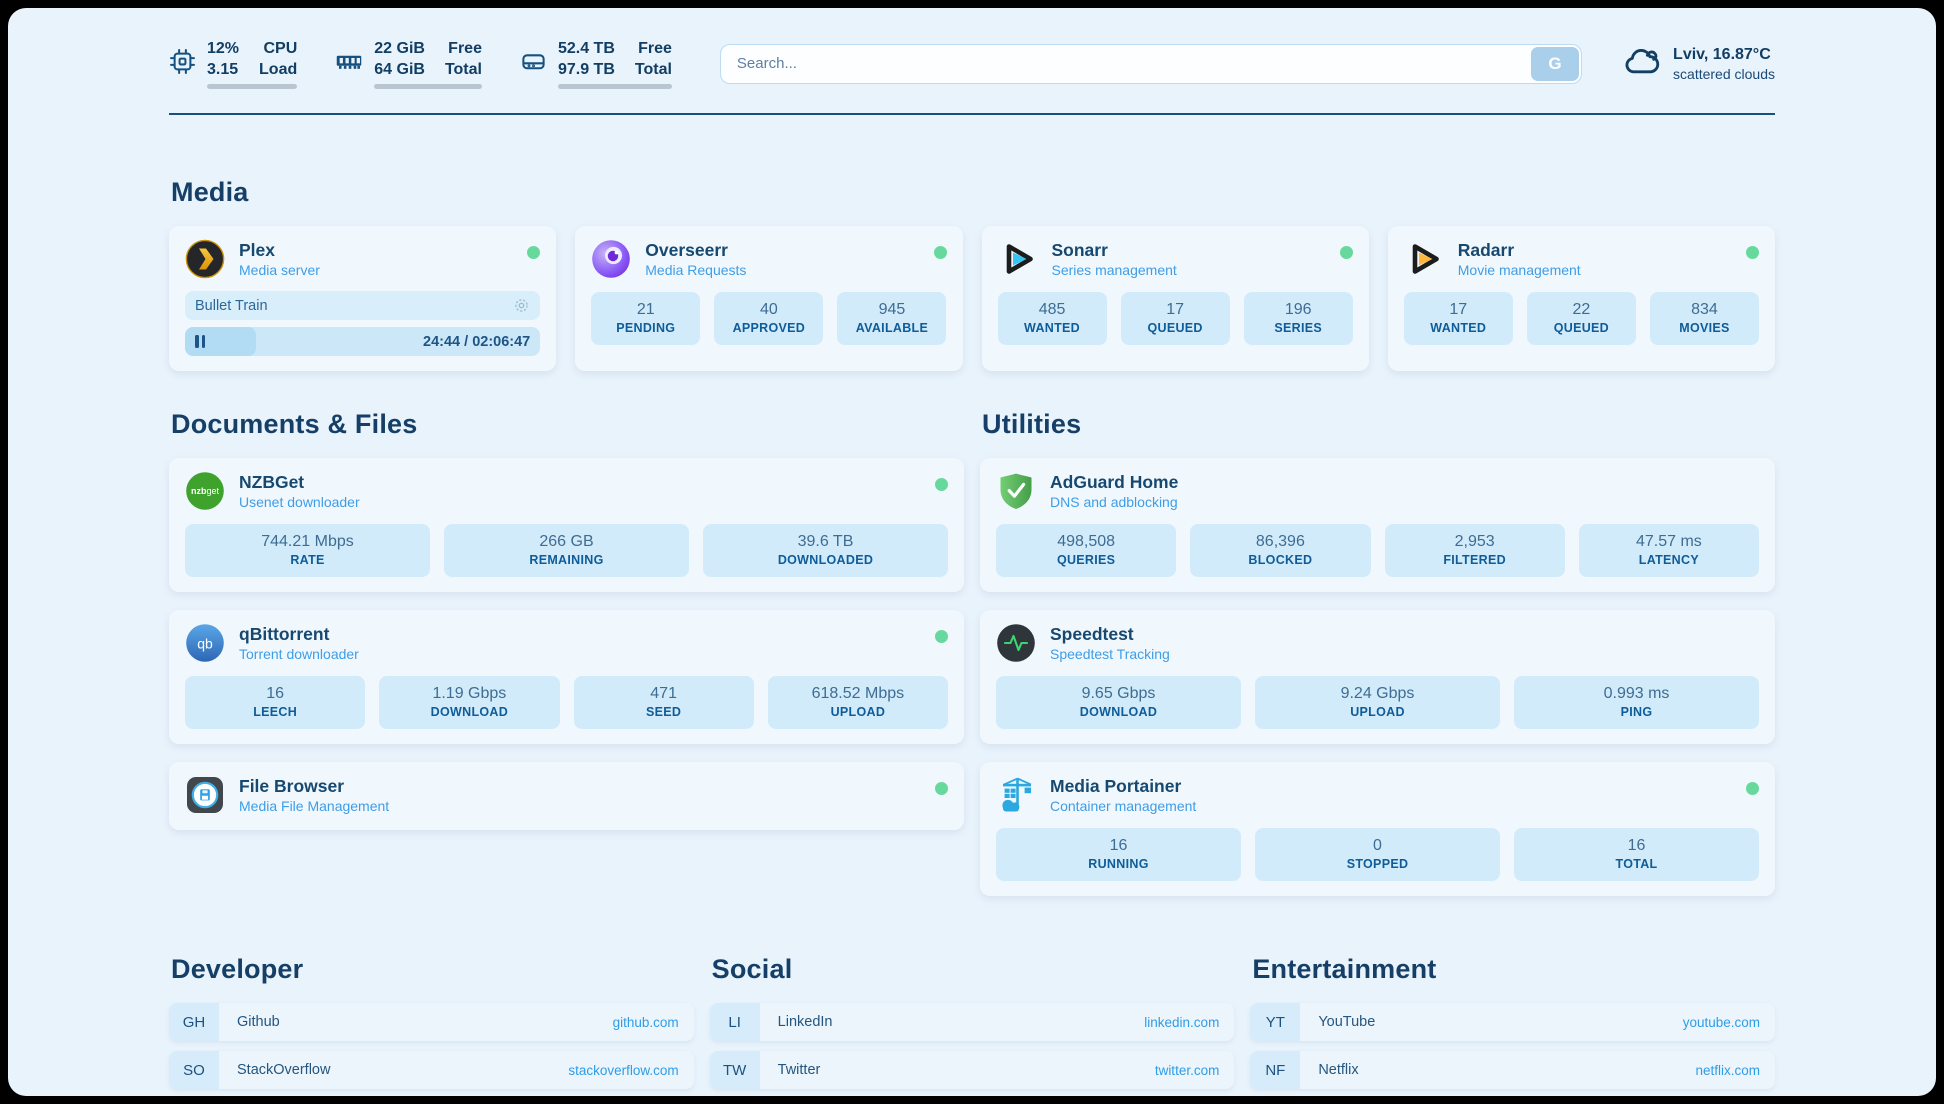 Image resolution: width=1944 pixels, height=1104 pixels. What do you see at coordinates (686, 250) in the screenshot?
I see `app-title: Overseerr` at bounding box center [686, 250].